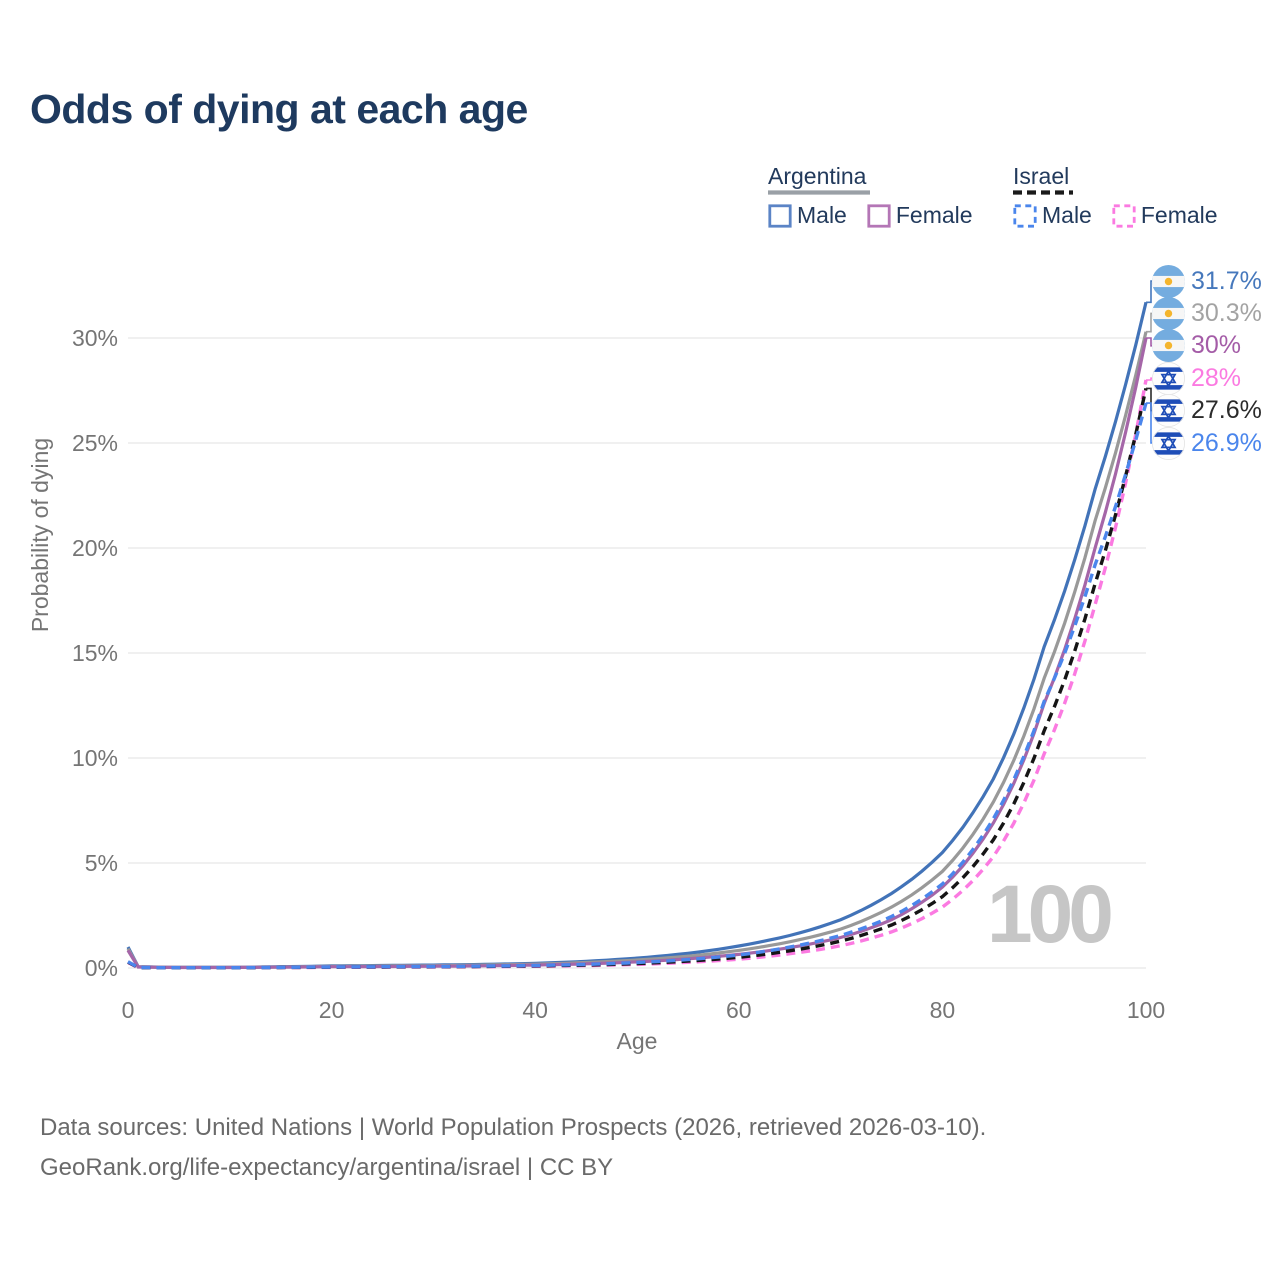 The height and width of the screenshot is (1280, 1280). What do you see at coordinates (1050, 914) in the screenshot?
I see `hover-age-watermark: 100` at bounding box center [1050, 914].